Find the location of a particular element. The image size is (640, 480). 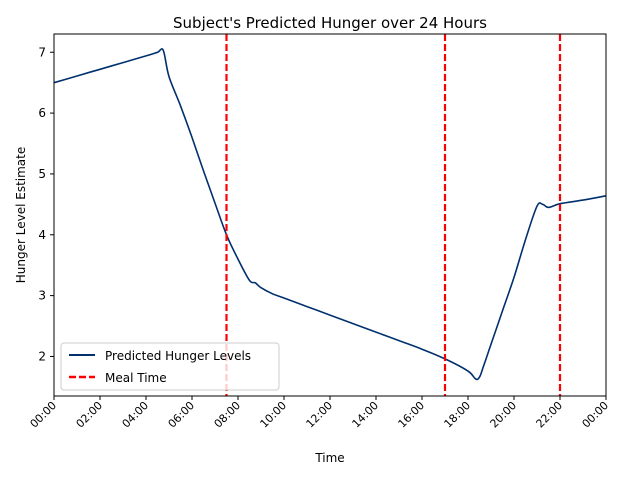

legend-line-label: Predicted Hunger Levels is located at coordinates (178, 356).